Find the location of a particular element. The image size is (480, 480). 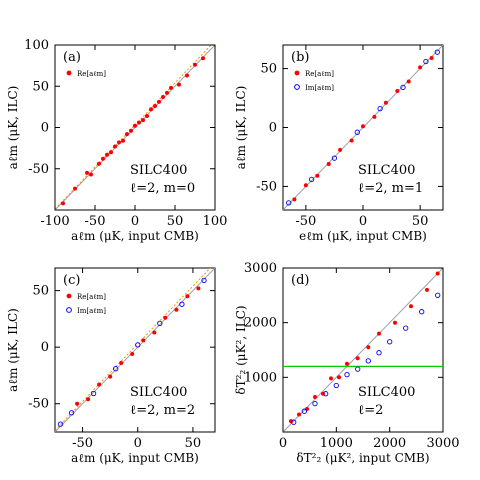

y-tick-label: 2000 is located at coordinates (260, 323).